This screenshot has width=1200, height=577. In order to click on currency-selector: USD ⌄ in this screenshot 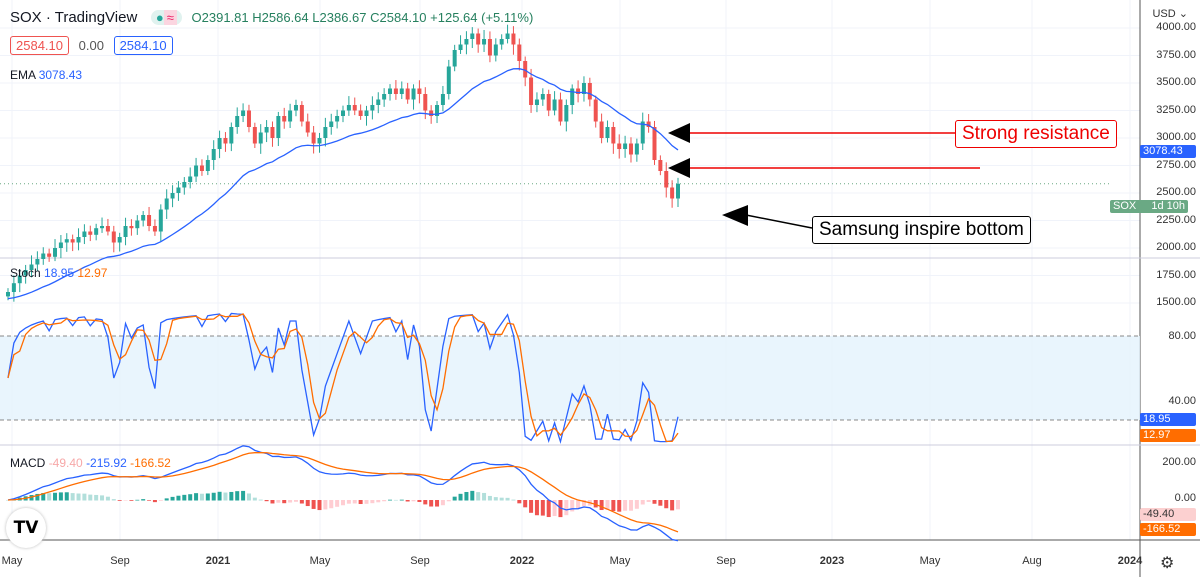, I will do `click(1170, 14)`.